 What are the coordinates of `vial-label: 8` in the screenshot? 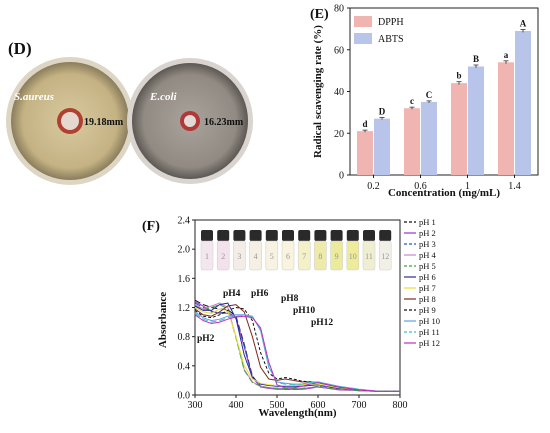 It's located at (320, 256).